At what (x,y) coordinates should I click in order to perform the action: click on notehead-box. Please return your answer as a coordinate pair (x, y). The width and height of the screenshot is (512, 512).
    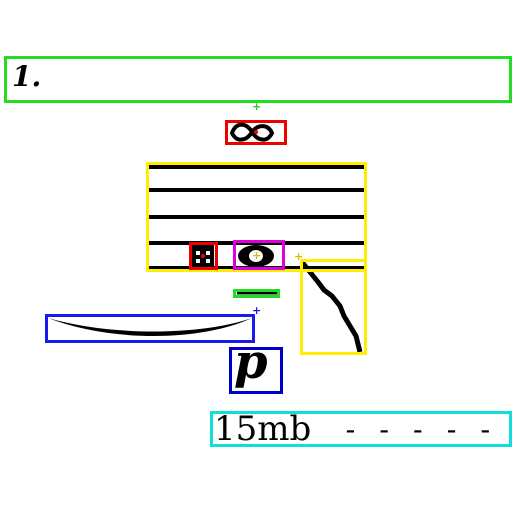
    Looking at the image, I should click on (259, 255).